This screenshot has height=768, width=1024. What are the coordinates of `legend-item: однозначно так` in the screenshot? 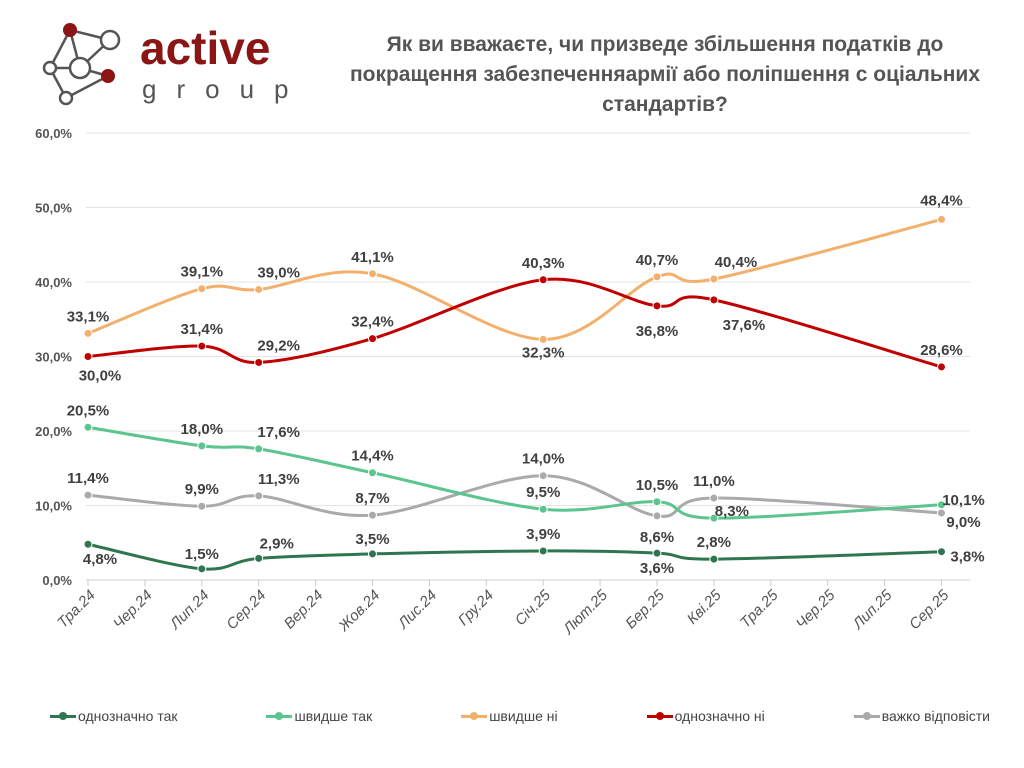 It's located at (114, 716).